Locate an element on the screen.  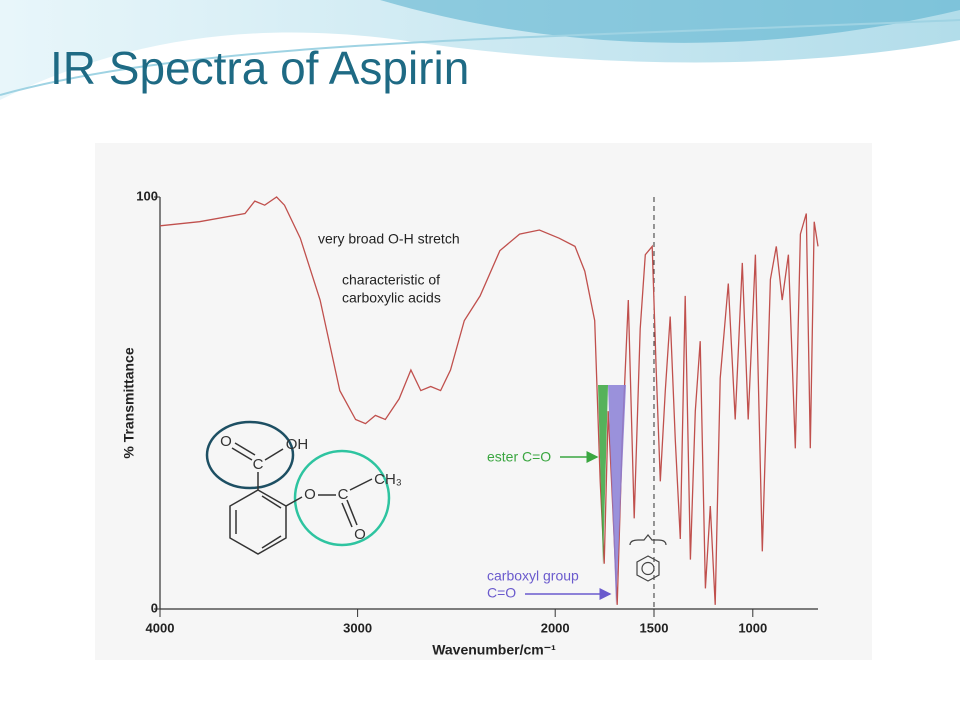
y-axis-label: % Transmittance is located at coordinates (129, 402).